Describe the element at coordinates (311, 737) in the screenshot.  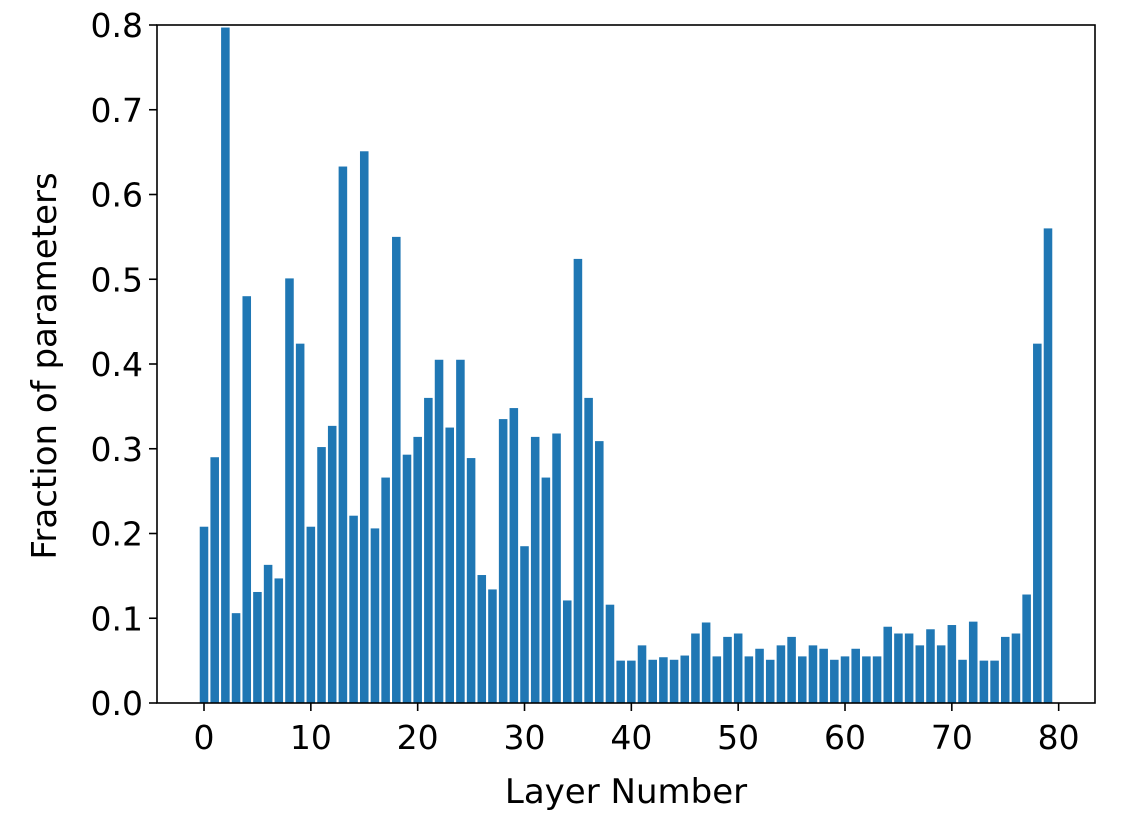
I see `x-tick-label: 10` at that location.